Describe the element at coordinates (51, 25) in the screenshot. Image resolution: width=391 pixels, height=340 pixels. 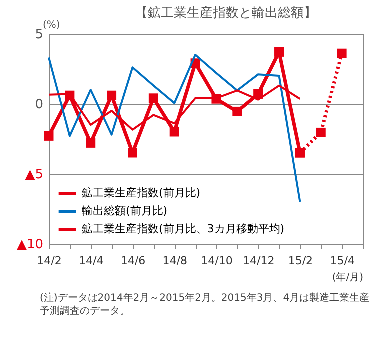
I see `y-axis-title: (%)` at that location.